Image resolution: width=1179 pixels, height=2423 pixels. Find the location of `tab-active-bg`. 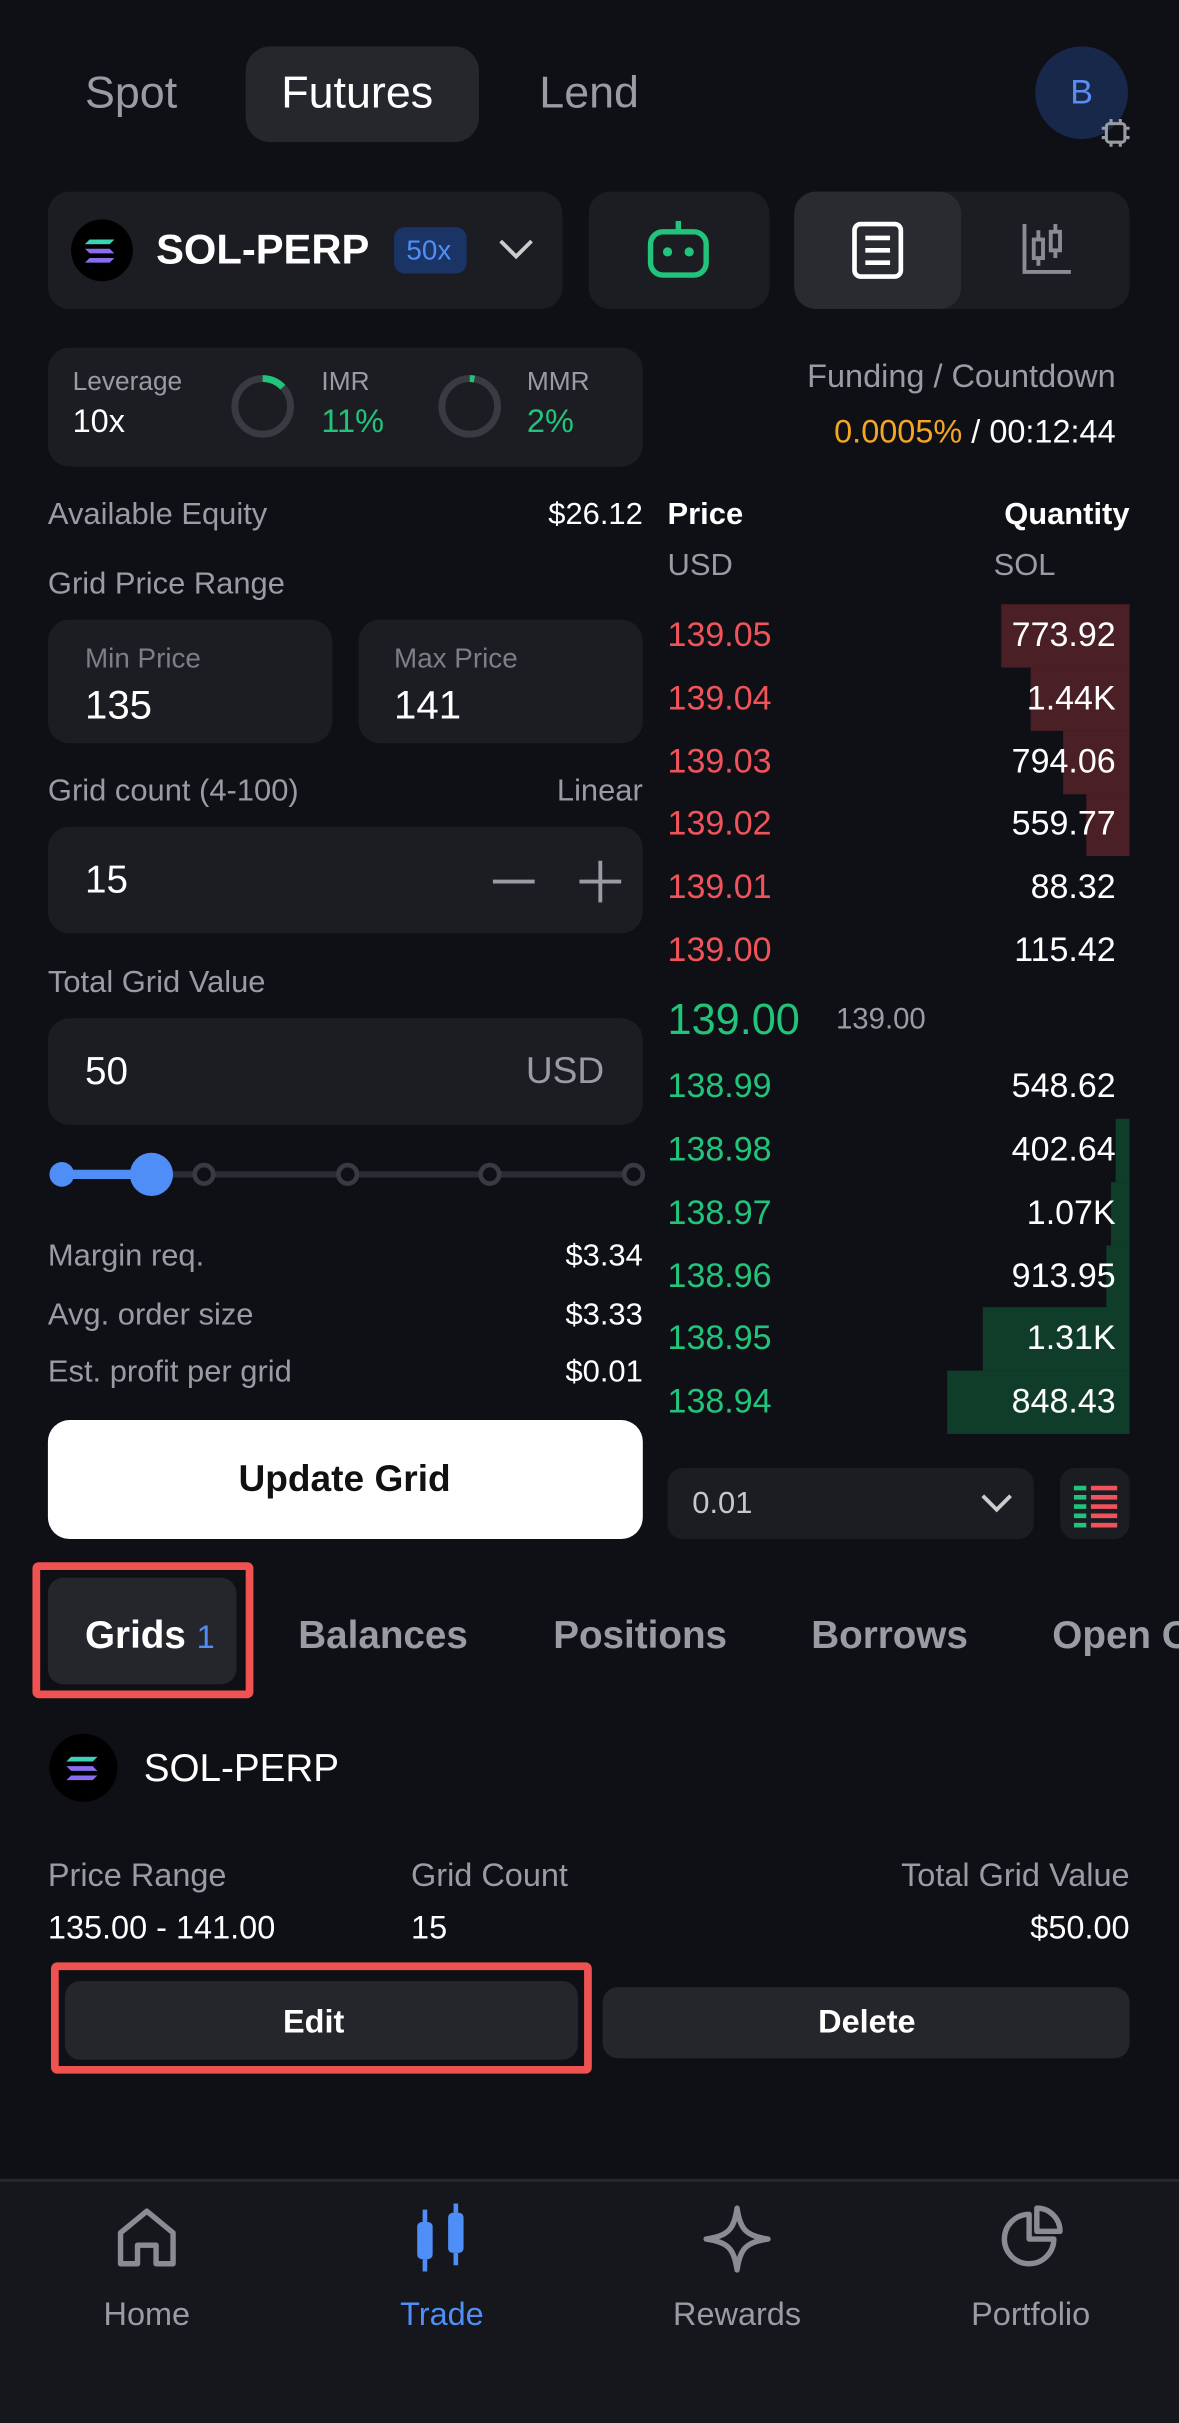

tab-active-bg is located at coordinates (142, 1631).